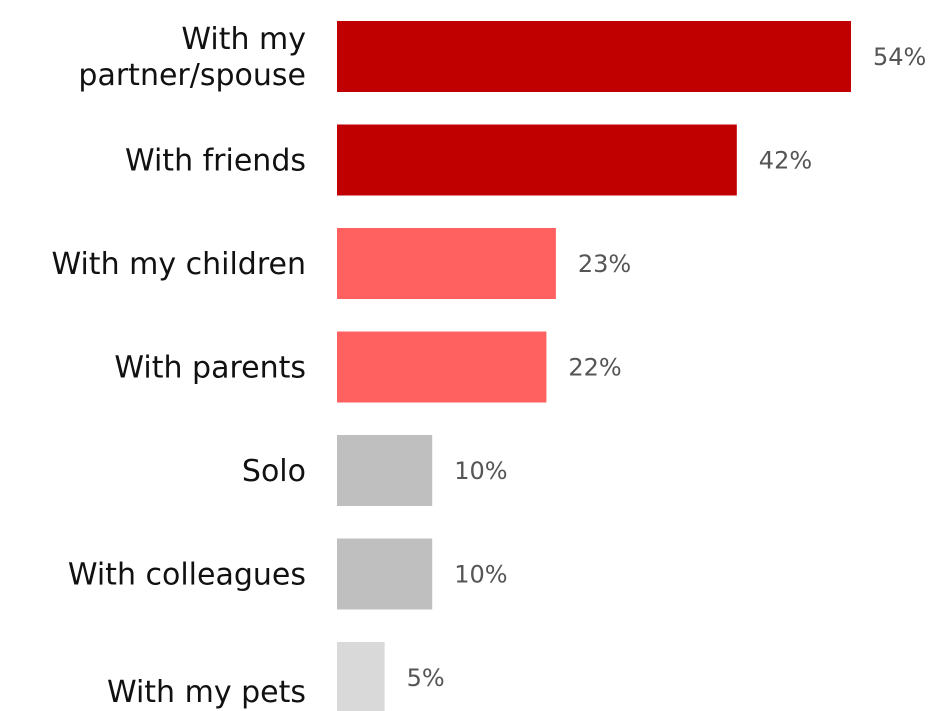  I want to click on value-label-2: 23%, so click(604, 264).